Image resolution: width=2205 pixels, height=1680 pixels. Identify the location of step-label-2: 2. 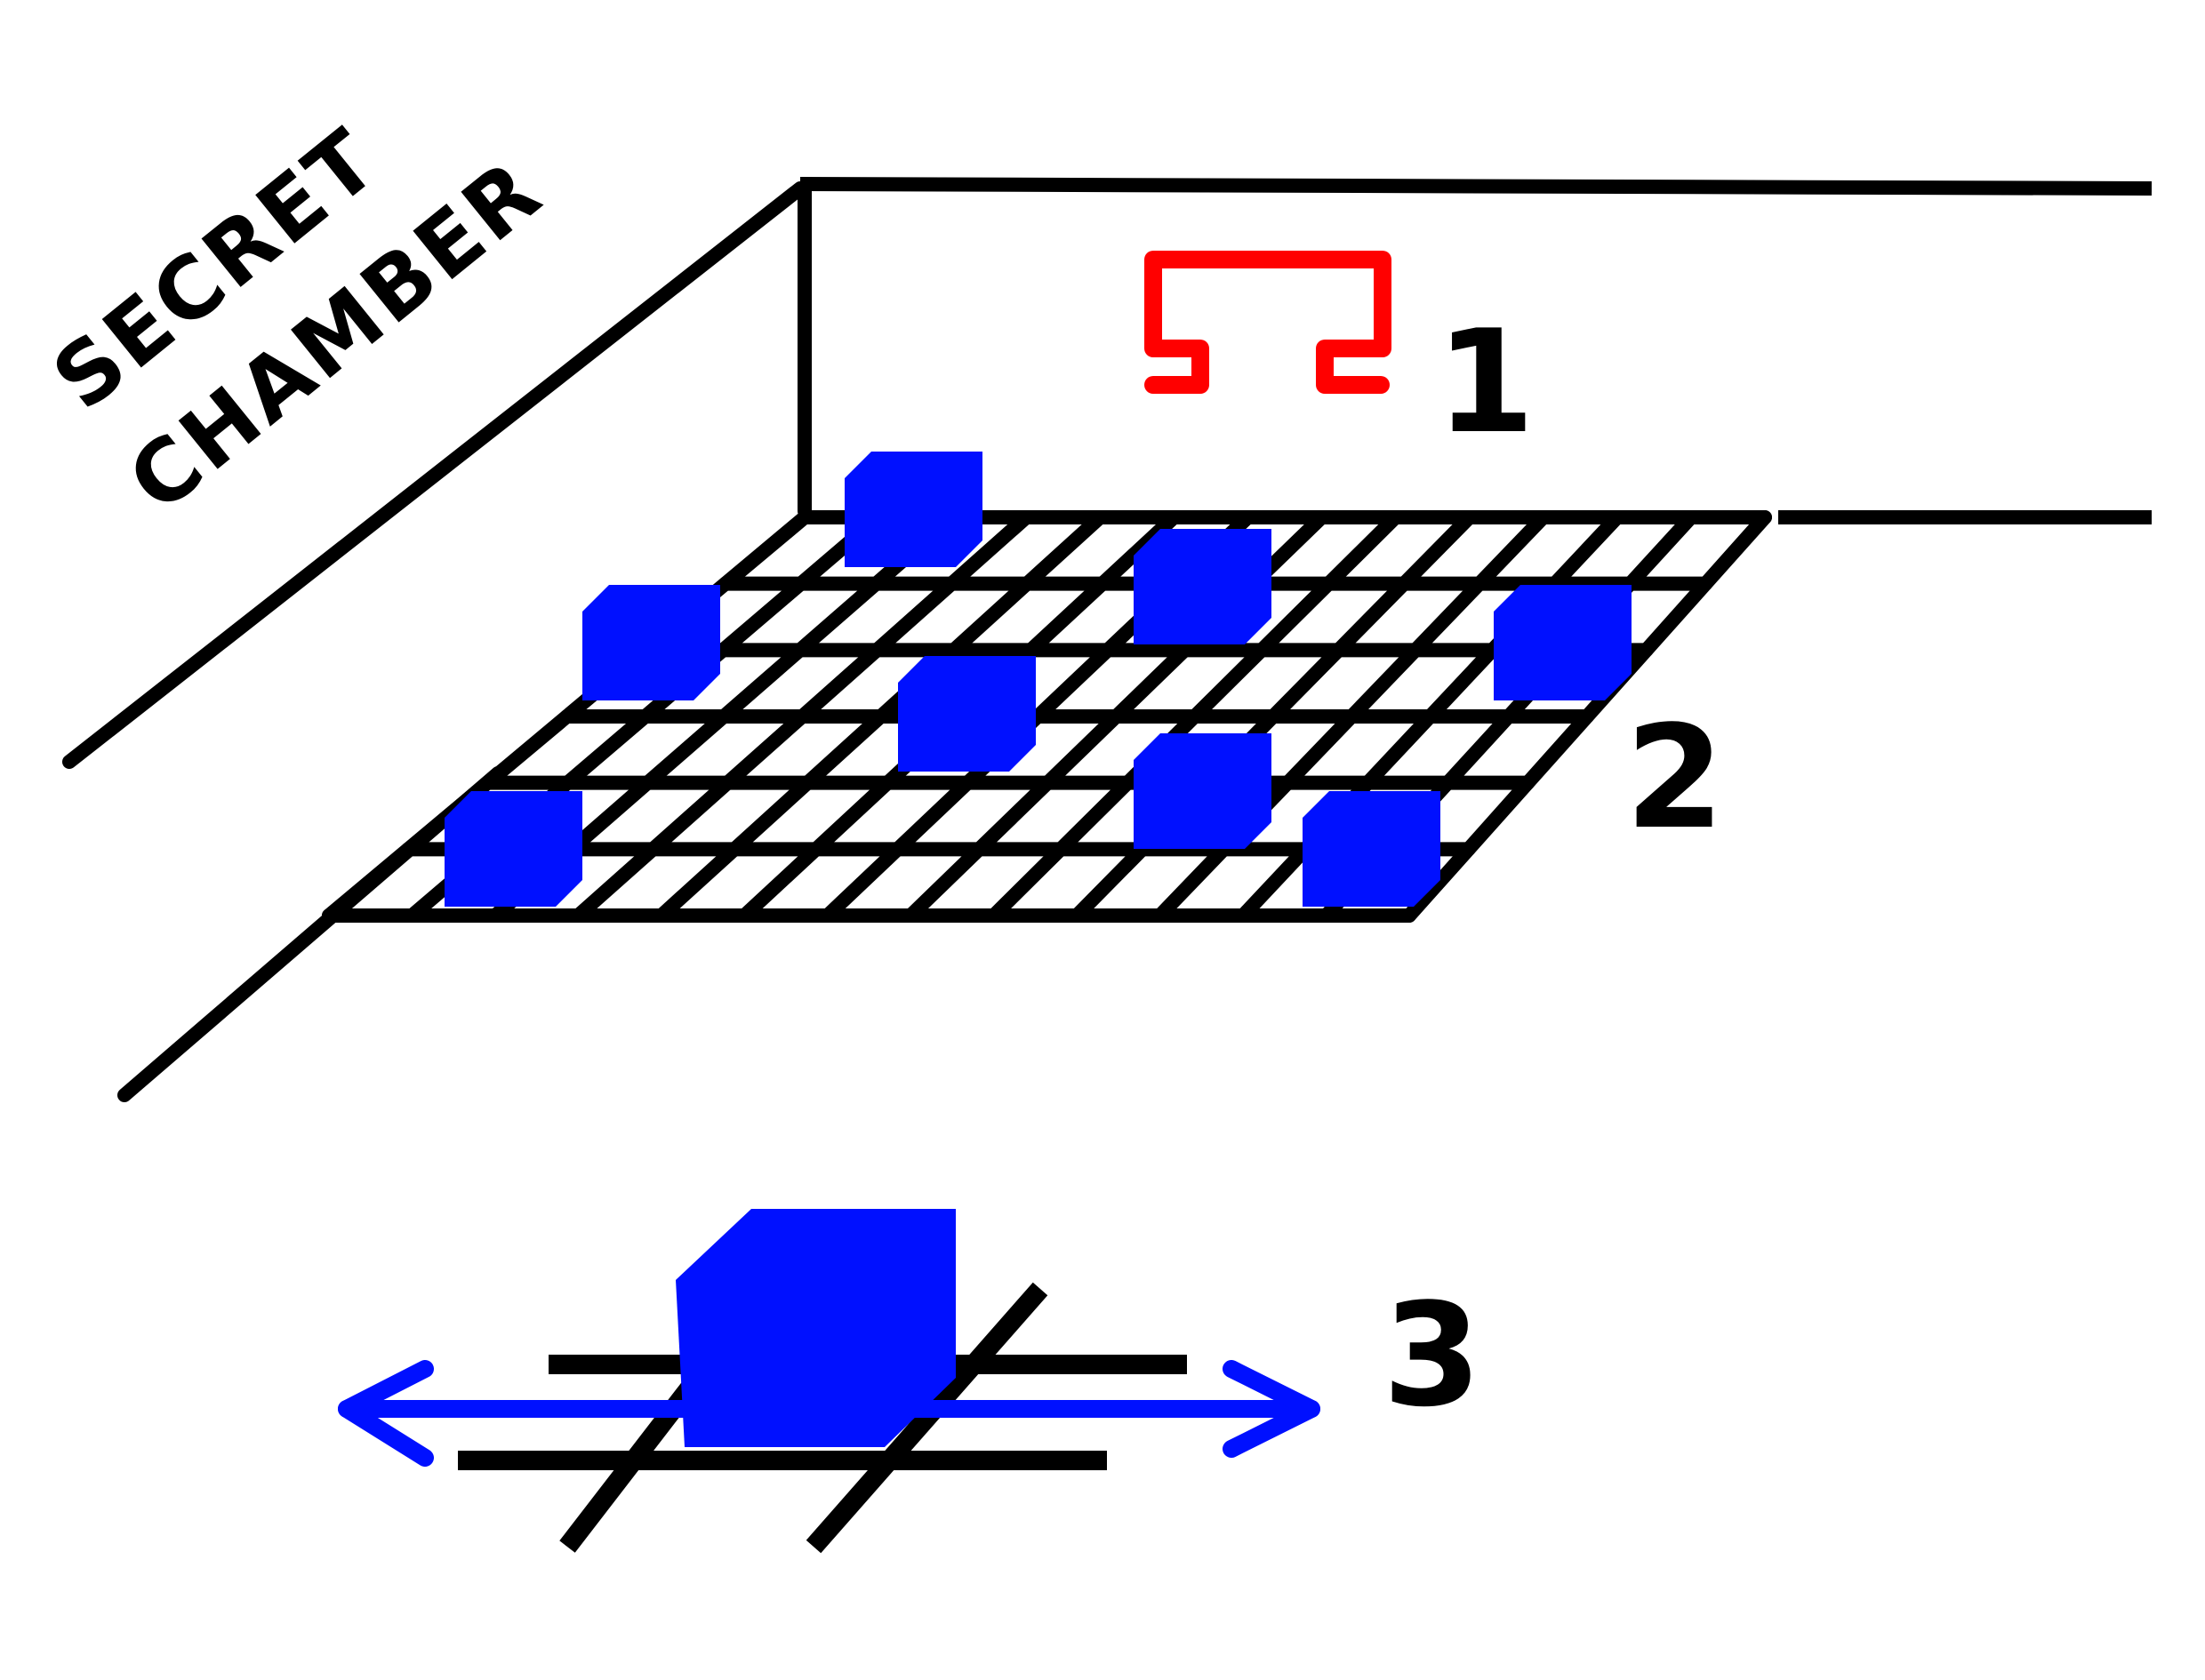
(1675, 777).